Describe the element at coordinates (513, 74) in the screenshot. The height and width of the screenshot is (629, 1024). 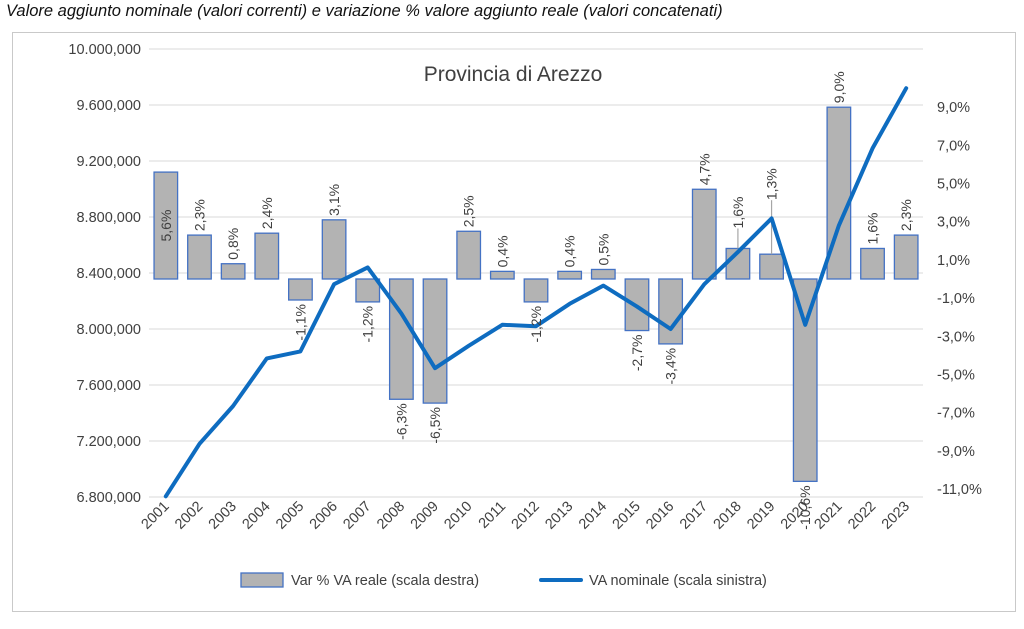
I see `chart-title: Provincia di Arezzo` at that location.